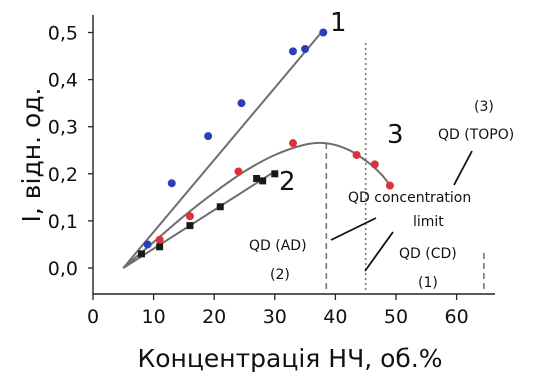 The height and width of the screenshot is (378, 534). Describe the element at coordinates (395, 135) in the screenshot. I see `curve-label-3: 3` at that location.